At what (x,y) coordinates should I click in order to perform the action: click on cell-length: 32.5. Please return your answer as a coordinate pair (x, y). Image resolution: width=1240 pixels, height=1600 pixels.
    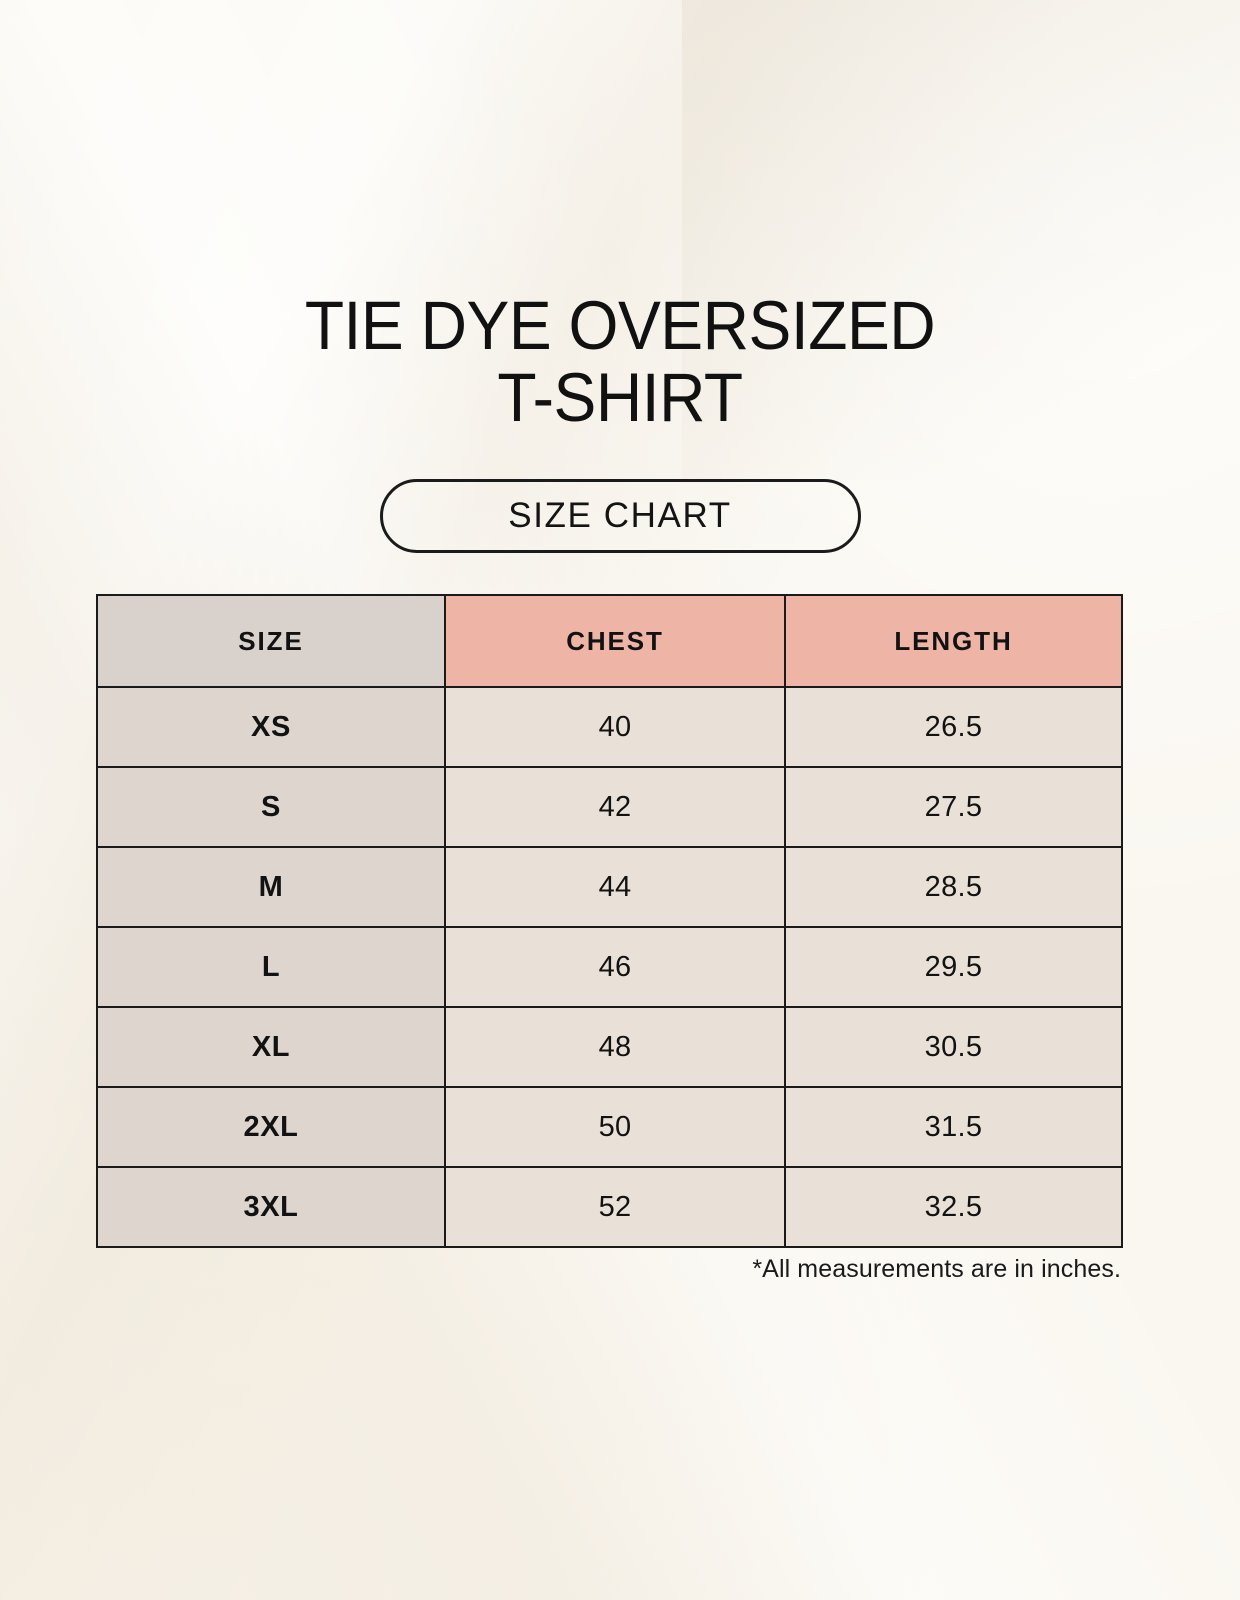
    Looking at the image, I should click on (953, 1207).